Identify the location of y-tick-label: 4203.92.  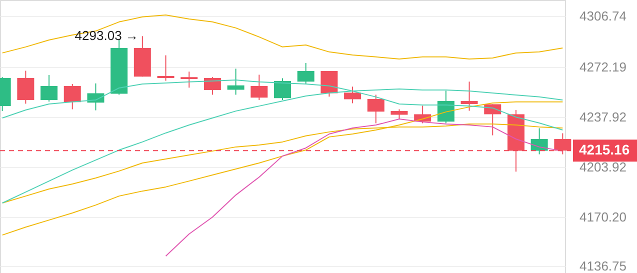
(603, 167).